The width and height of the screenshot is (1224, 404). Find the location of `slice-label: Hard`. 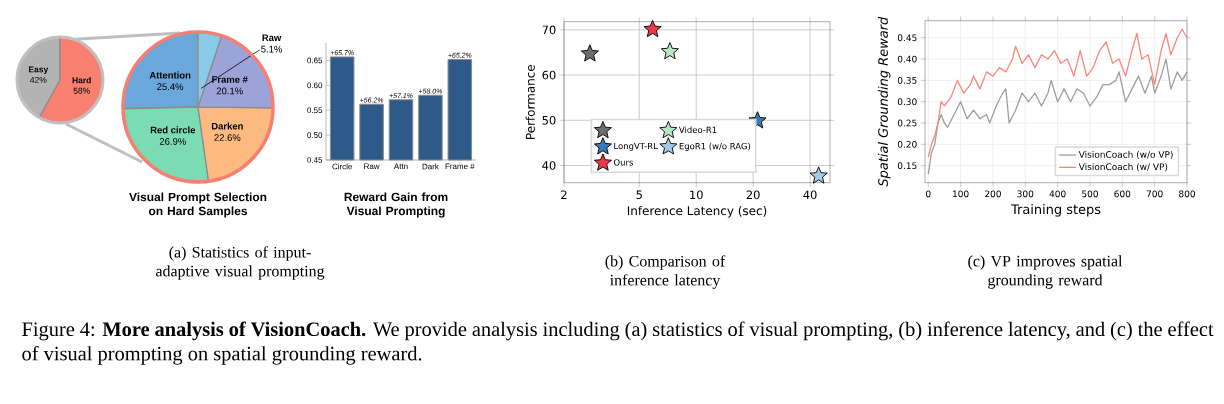

slice-label: Hard is located at coordinates (81, 80).